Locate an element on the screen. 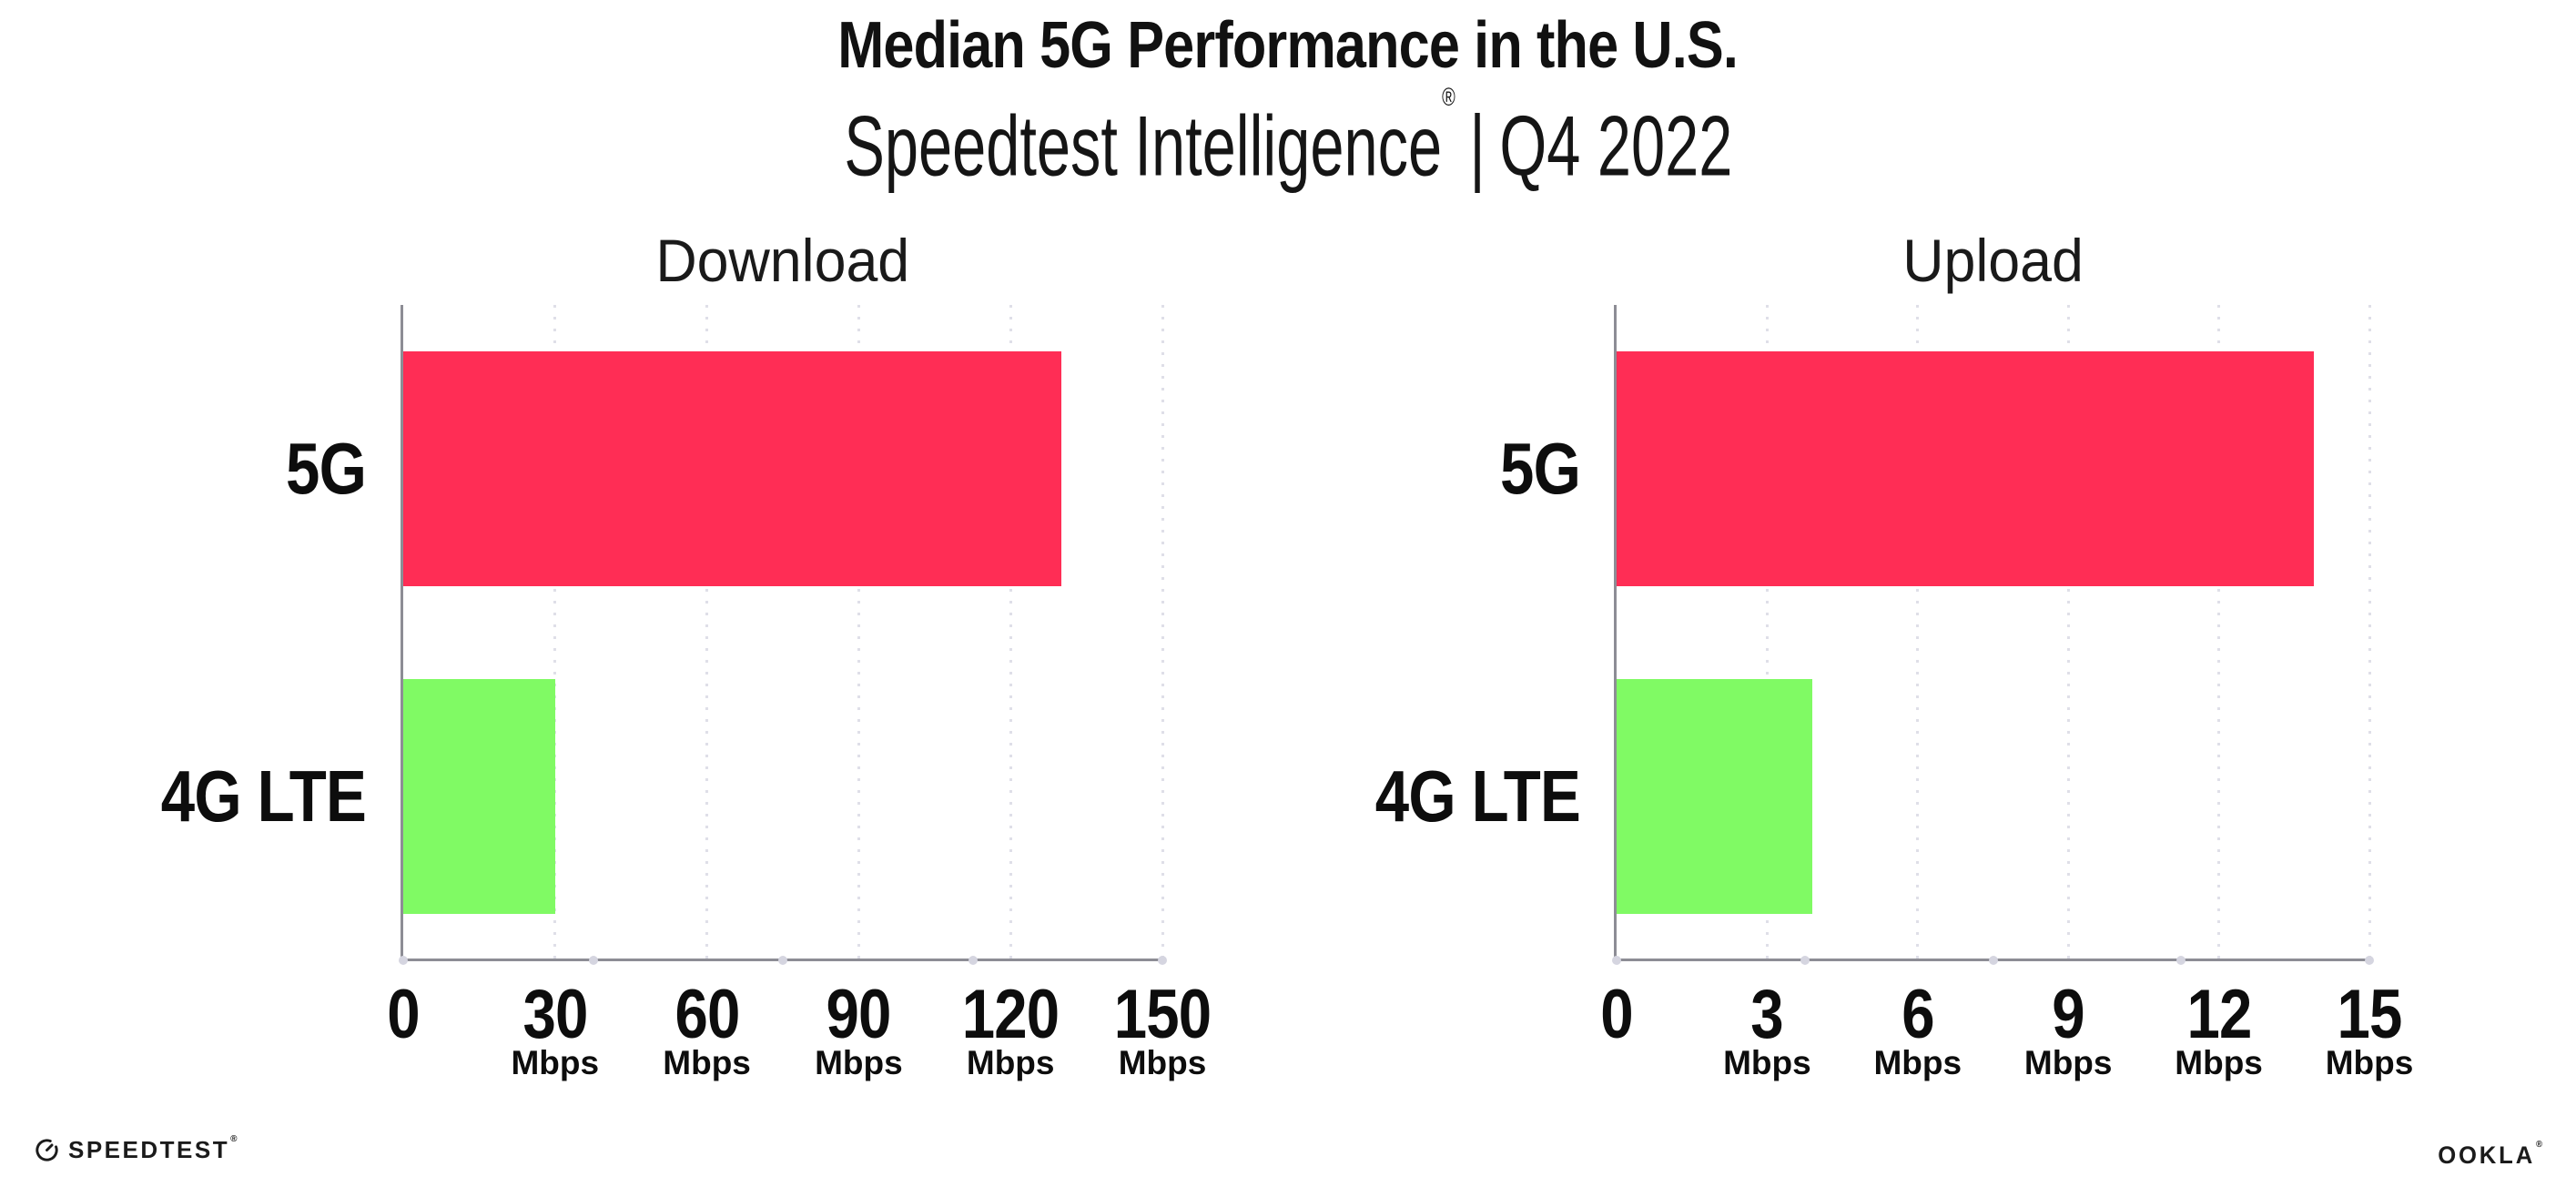 The height and width of the screenshot is (1197, 2576). ookla-logo: OOKLA ® is located at coordinates (2491, 1155).